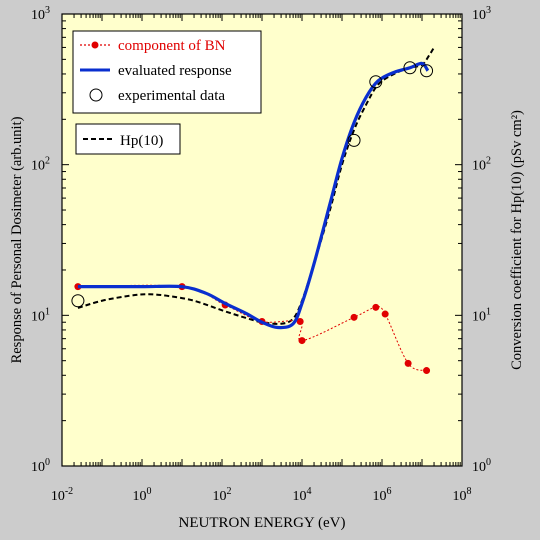 This screenshot has height=540, width=540. I want to click on legend-label-evaluated: evaluated response, so click(175, 71).